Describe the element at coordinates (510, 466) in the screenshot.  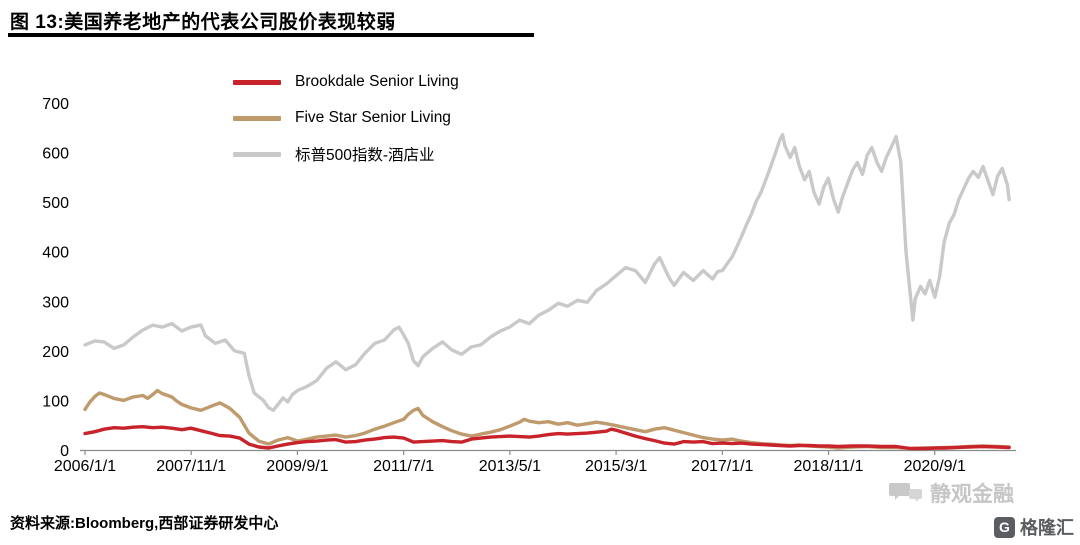
I see `x-tick-label: 2013/5/1` at that location.